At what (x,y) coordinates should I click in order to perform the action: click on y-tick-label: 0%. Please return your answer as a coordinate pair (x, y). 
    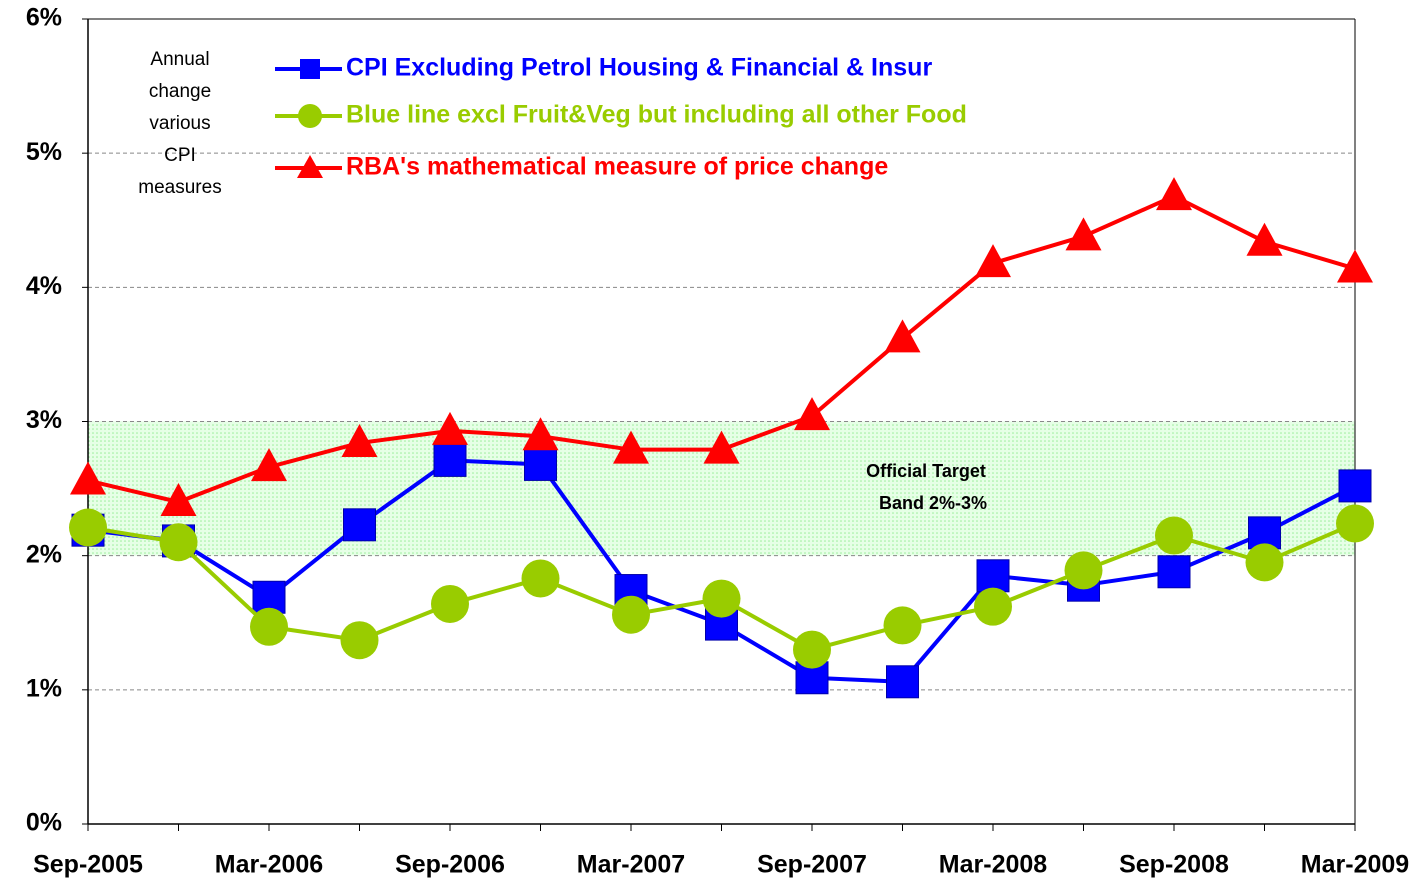
    Looking at the image, I should click on (44, 823).